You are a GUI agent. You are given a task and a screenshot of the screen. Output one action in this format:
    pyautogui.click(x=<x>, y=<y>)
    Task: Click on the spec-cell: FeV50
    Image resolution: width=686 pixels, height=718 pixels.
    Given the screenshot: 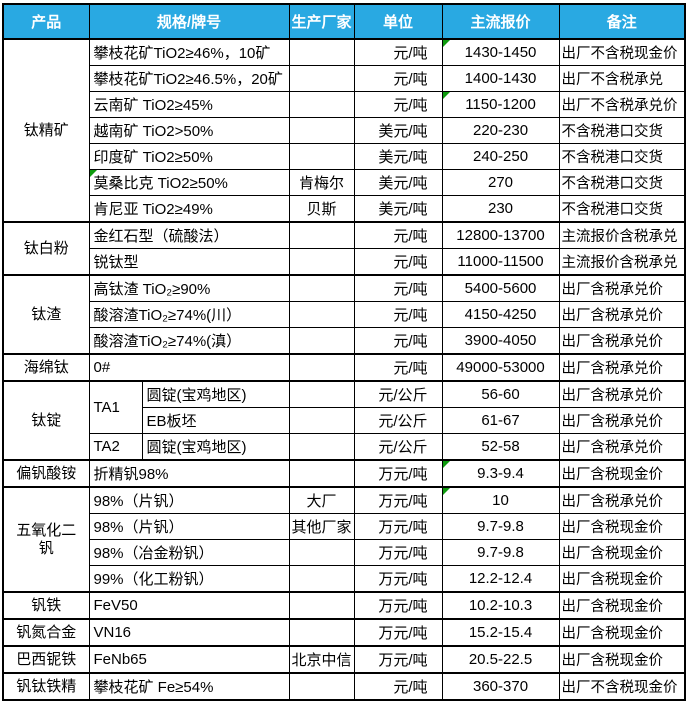 What is the action you would take?
    pyautogui.click(x=189, y=605)
    